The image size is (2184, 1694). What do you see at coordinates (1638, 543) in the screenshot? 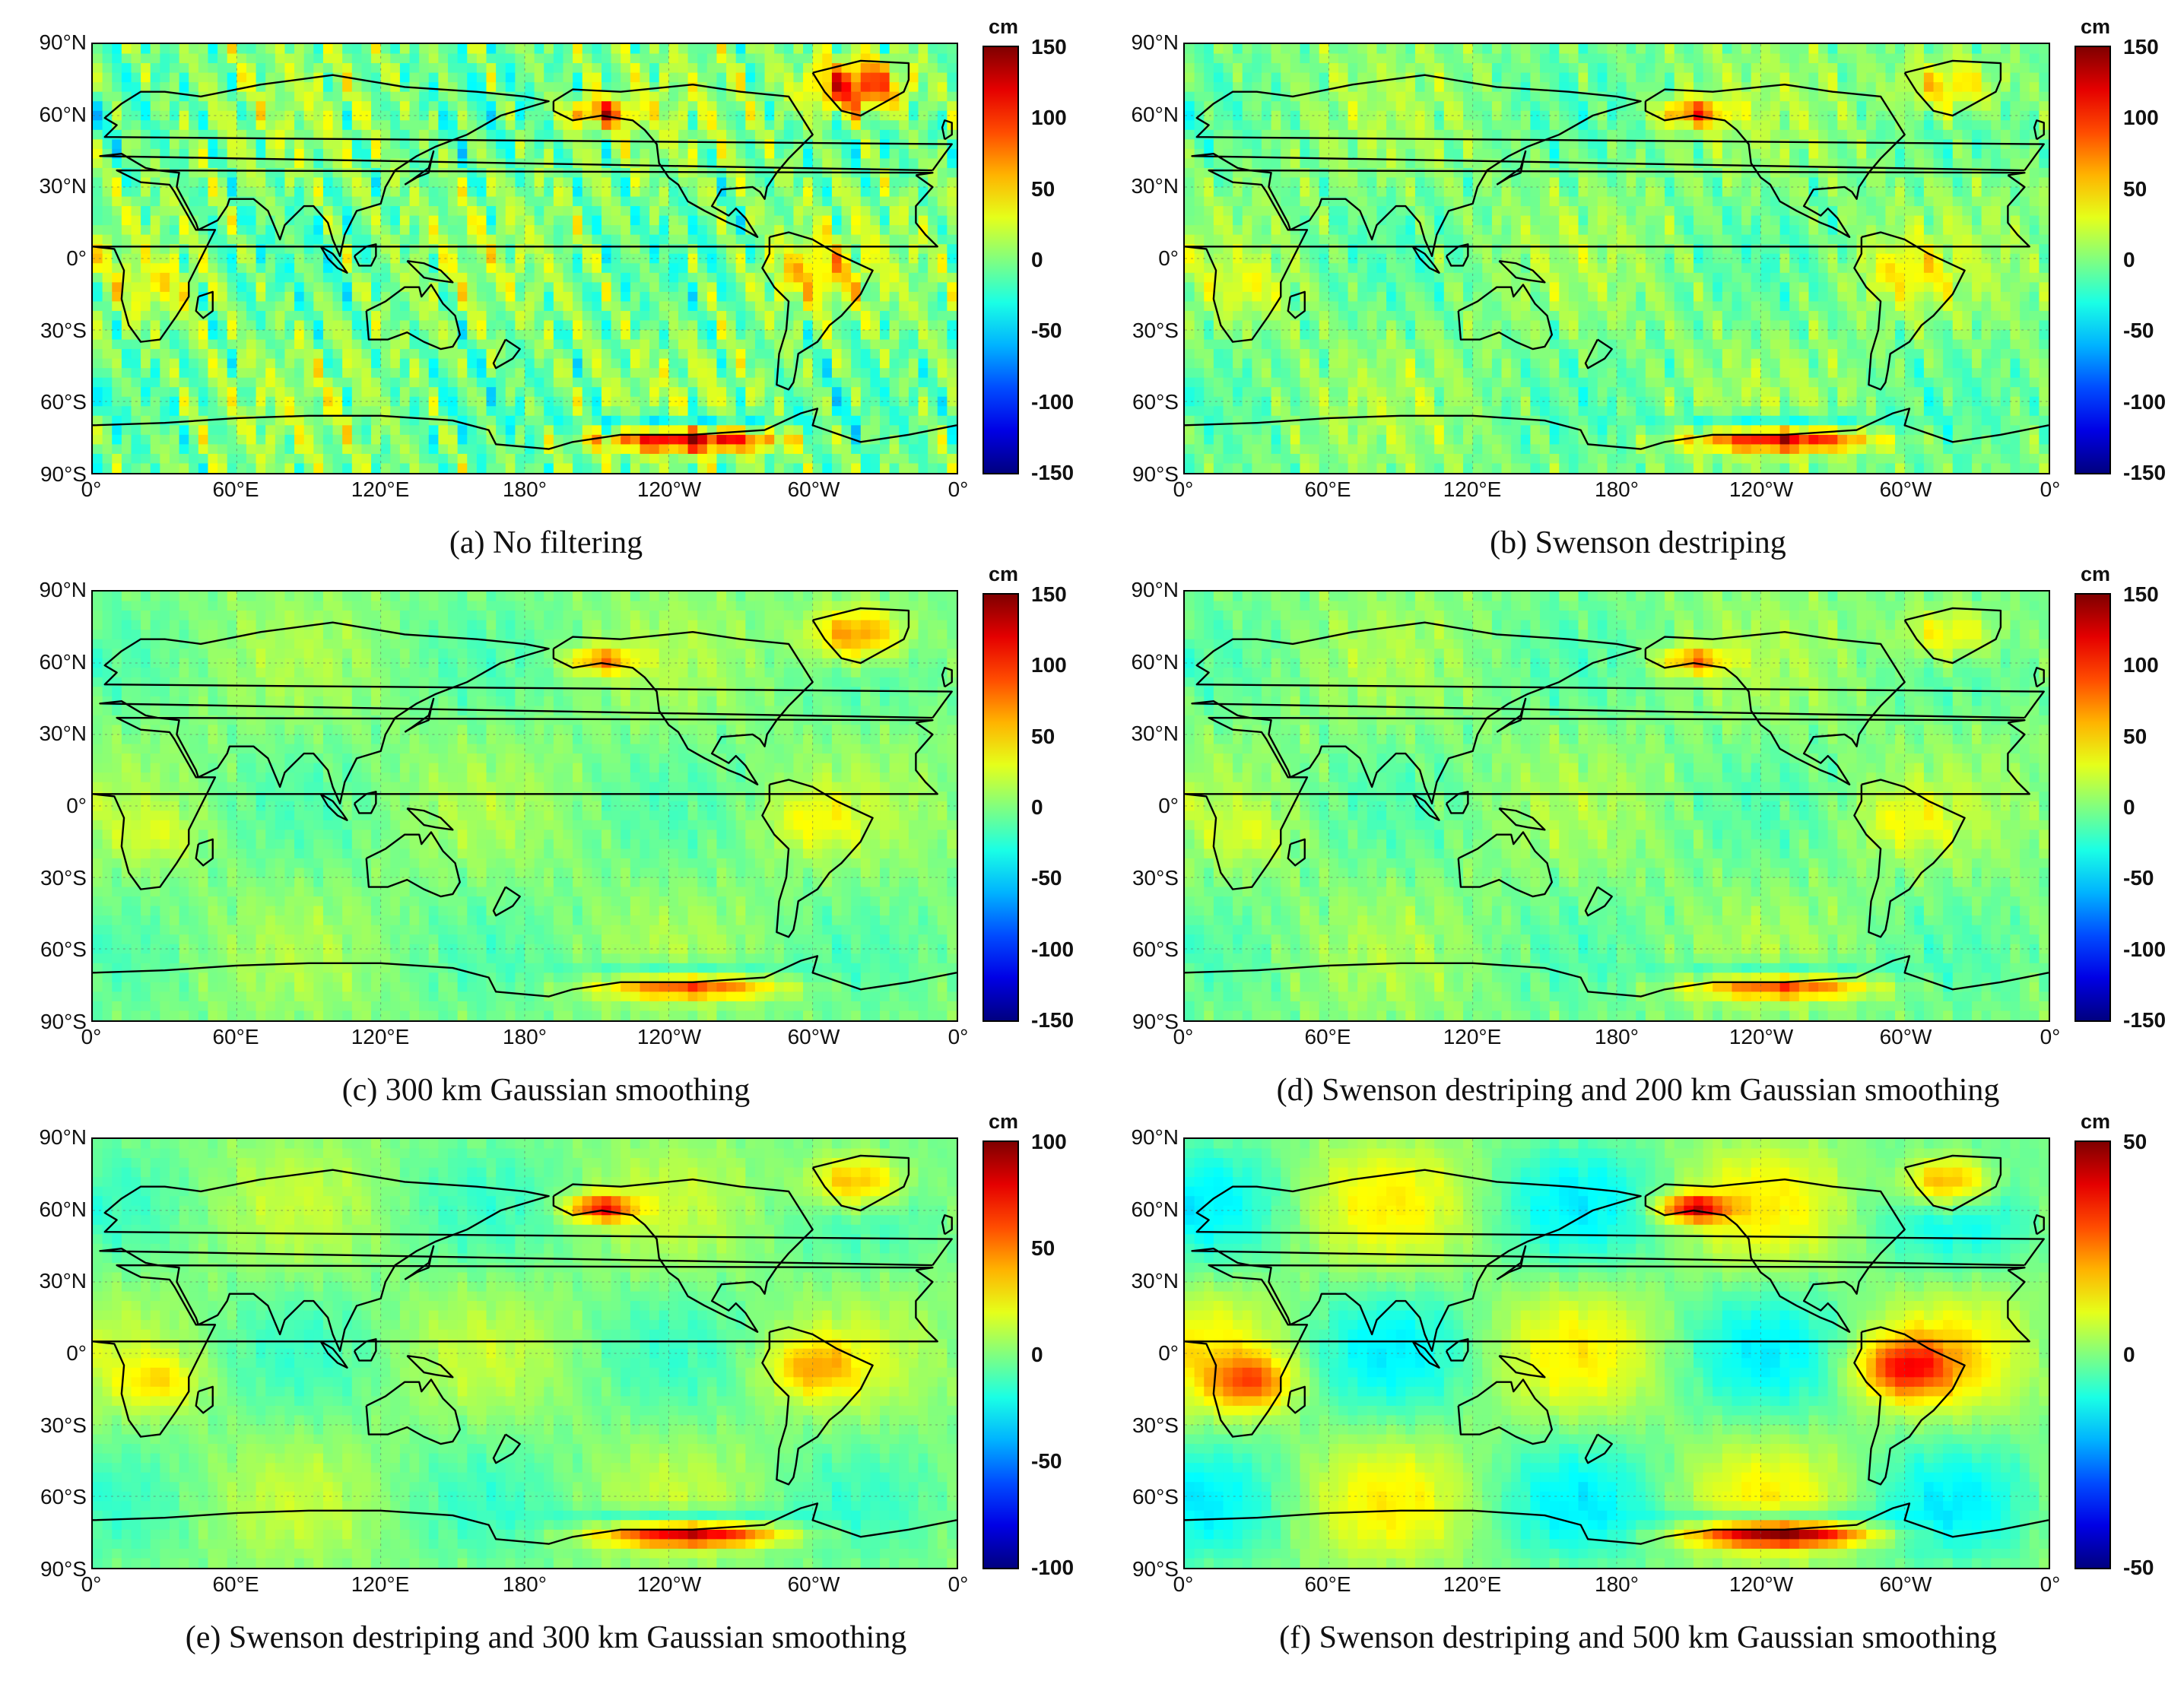
I see `panel-caption: (b) Swenson destriping` at bounding box center [1638, 543].